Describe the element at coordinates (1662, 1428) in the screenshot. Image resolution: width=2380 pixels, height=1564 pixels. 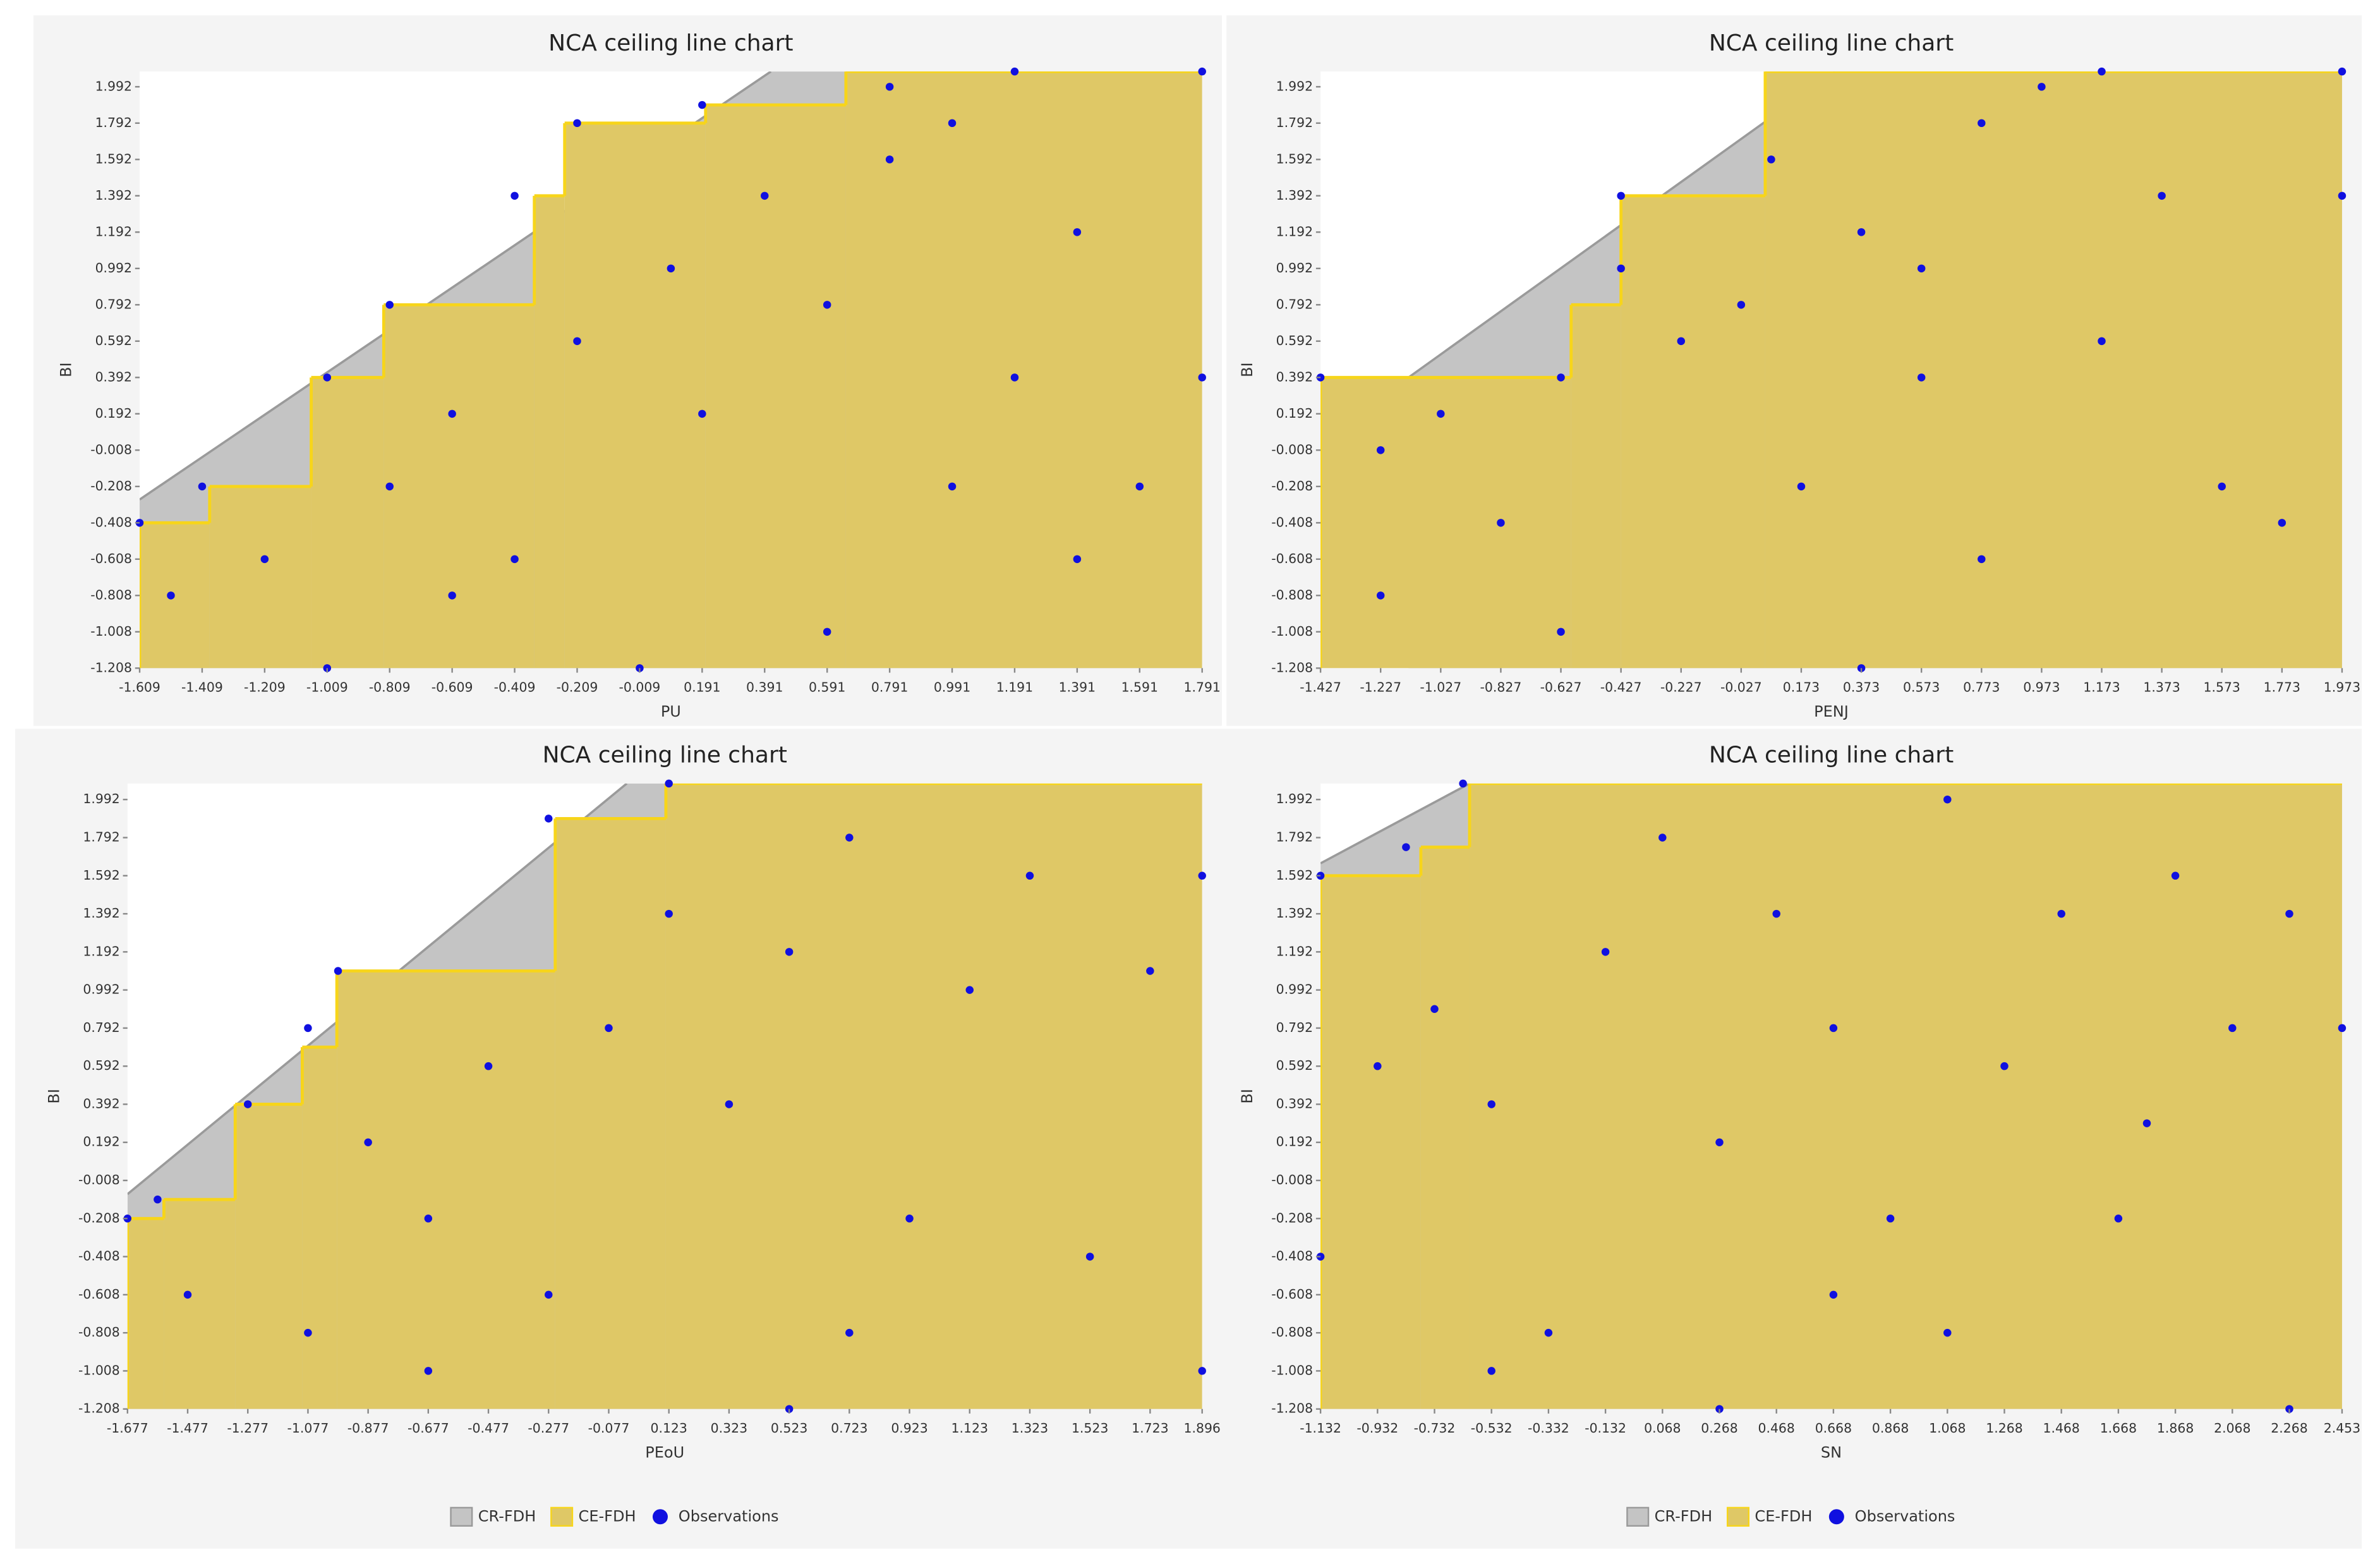
I see `x-tick-label: 0.068` at that location.